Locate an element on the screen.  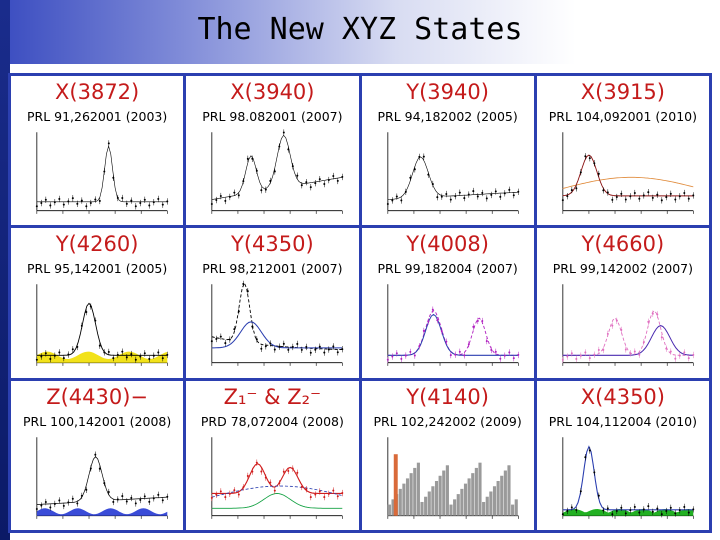
journal-reference: PRL 98.082001 (2007) is located at coordinates (272, 116).